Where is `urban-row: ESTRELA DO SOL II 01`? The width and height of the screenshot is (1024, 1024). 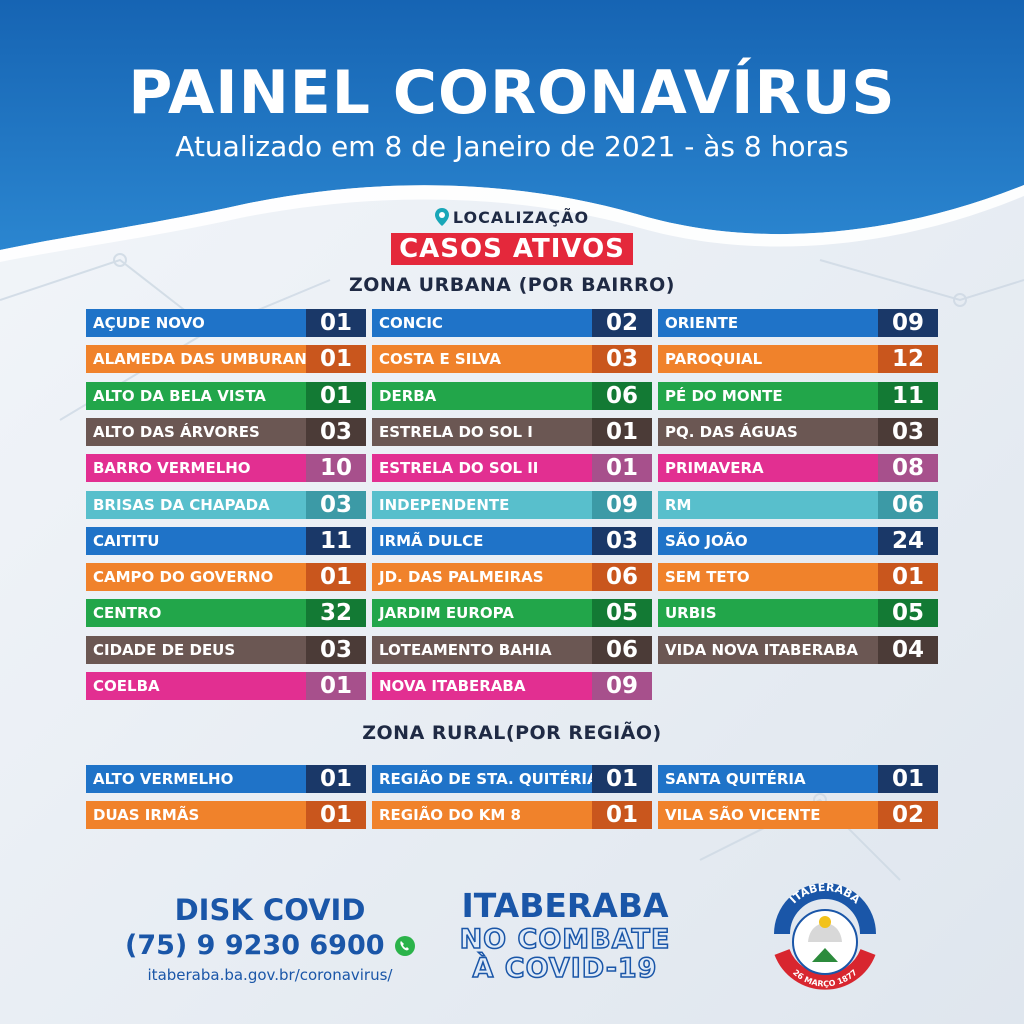
urban-row: ESTRELA DO SOL II 01 is located at coordinates (512, 468).